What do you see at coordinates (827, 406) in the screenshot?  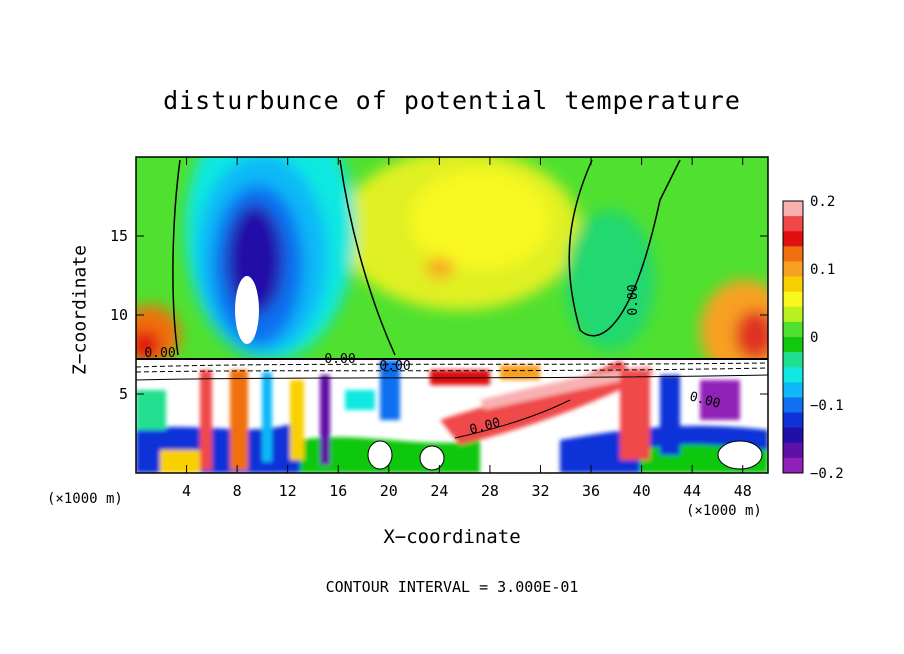 I see `colorbar-tick-label: −0.1` at bounding box center [827, 406].